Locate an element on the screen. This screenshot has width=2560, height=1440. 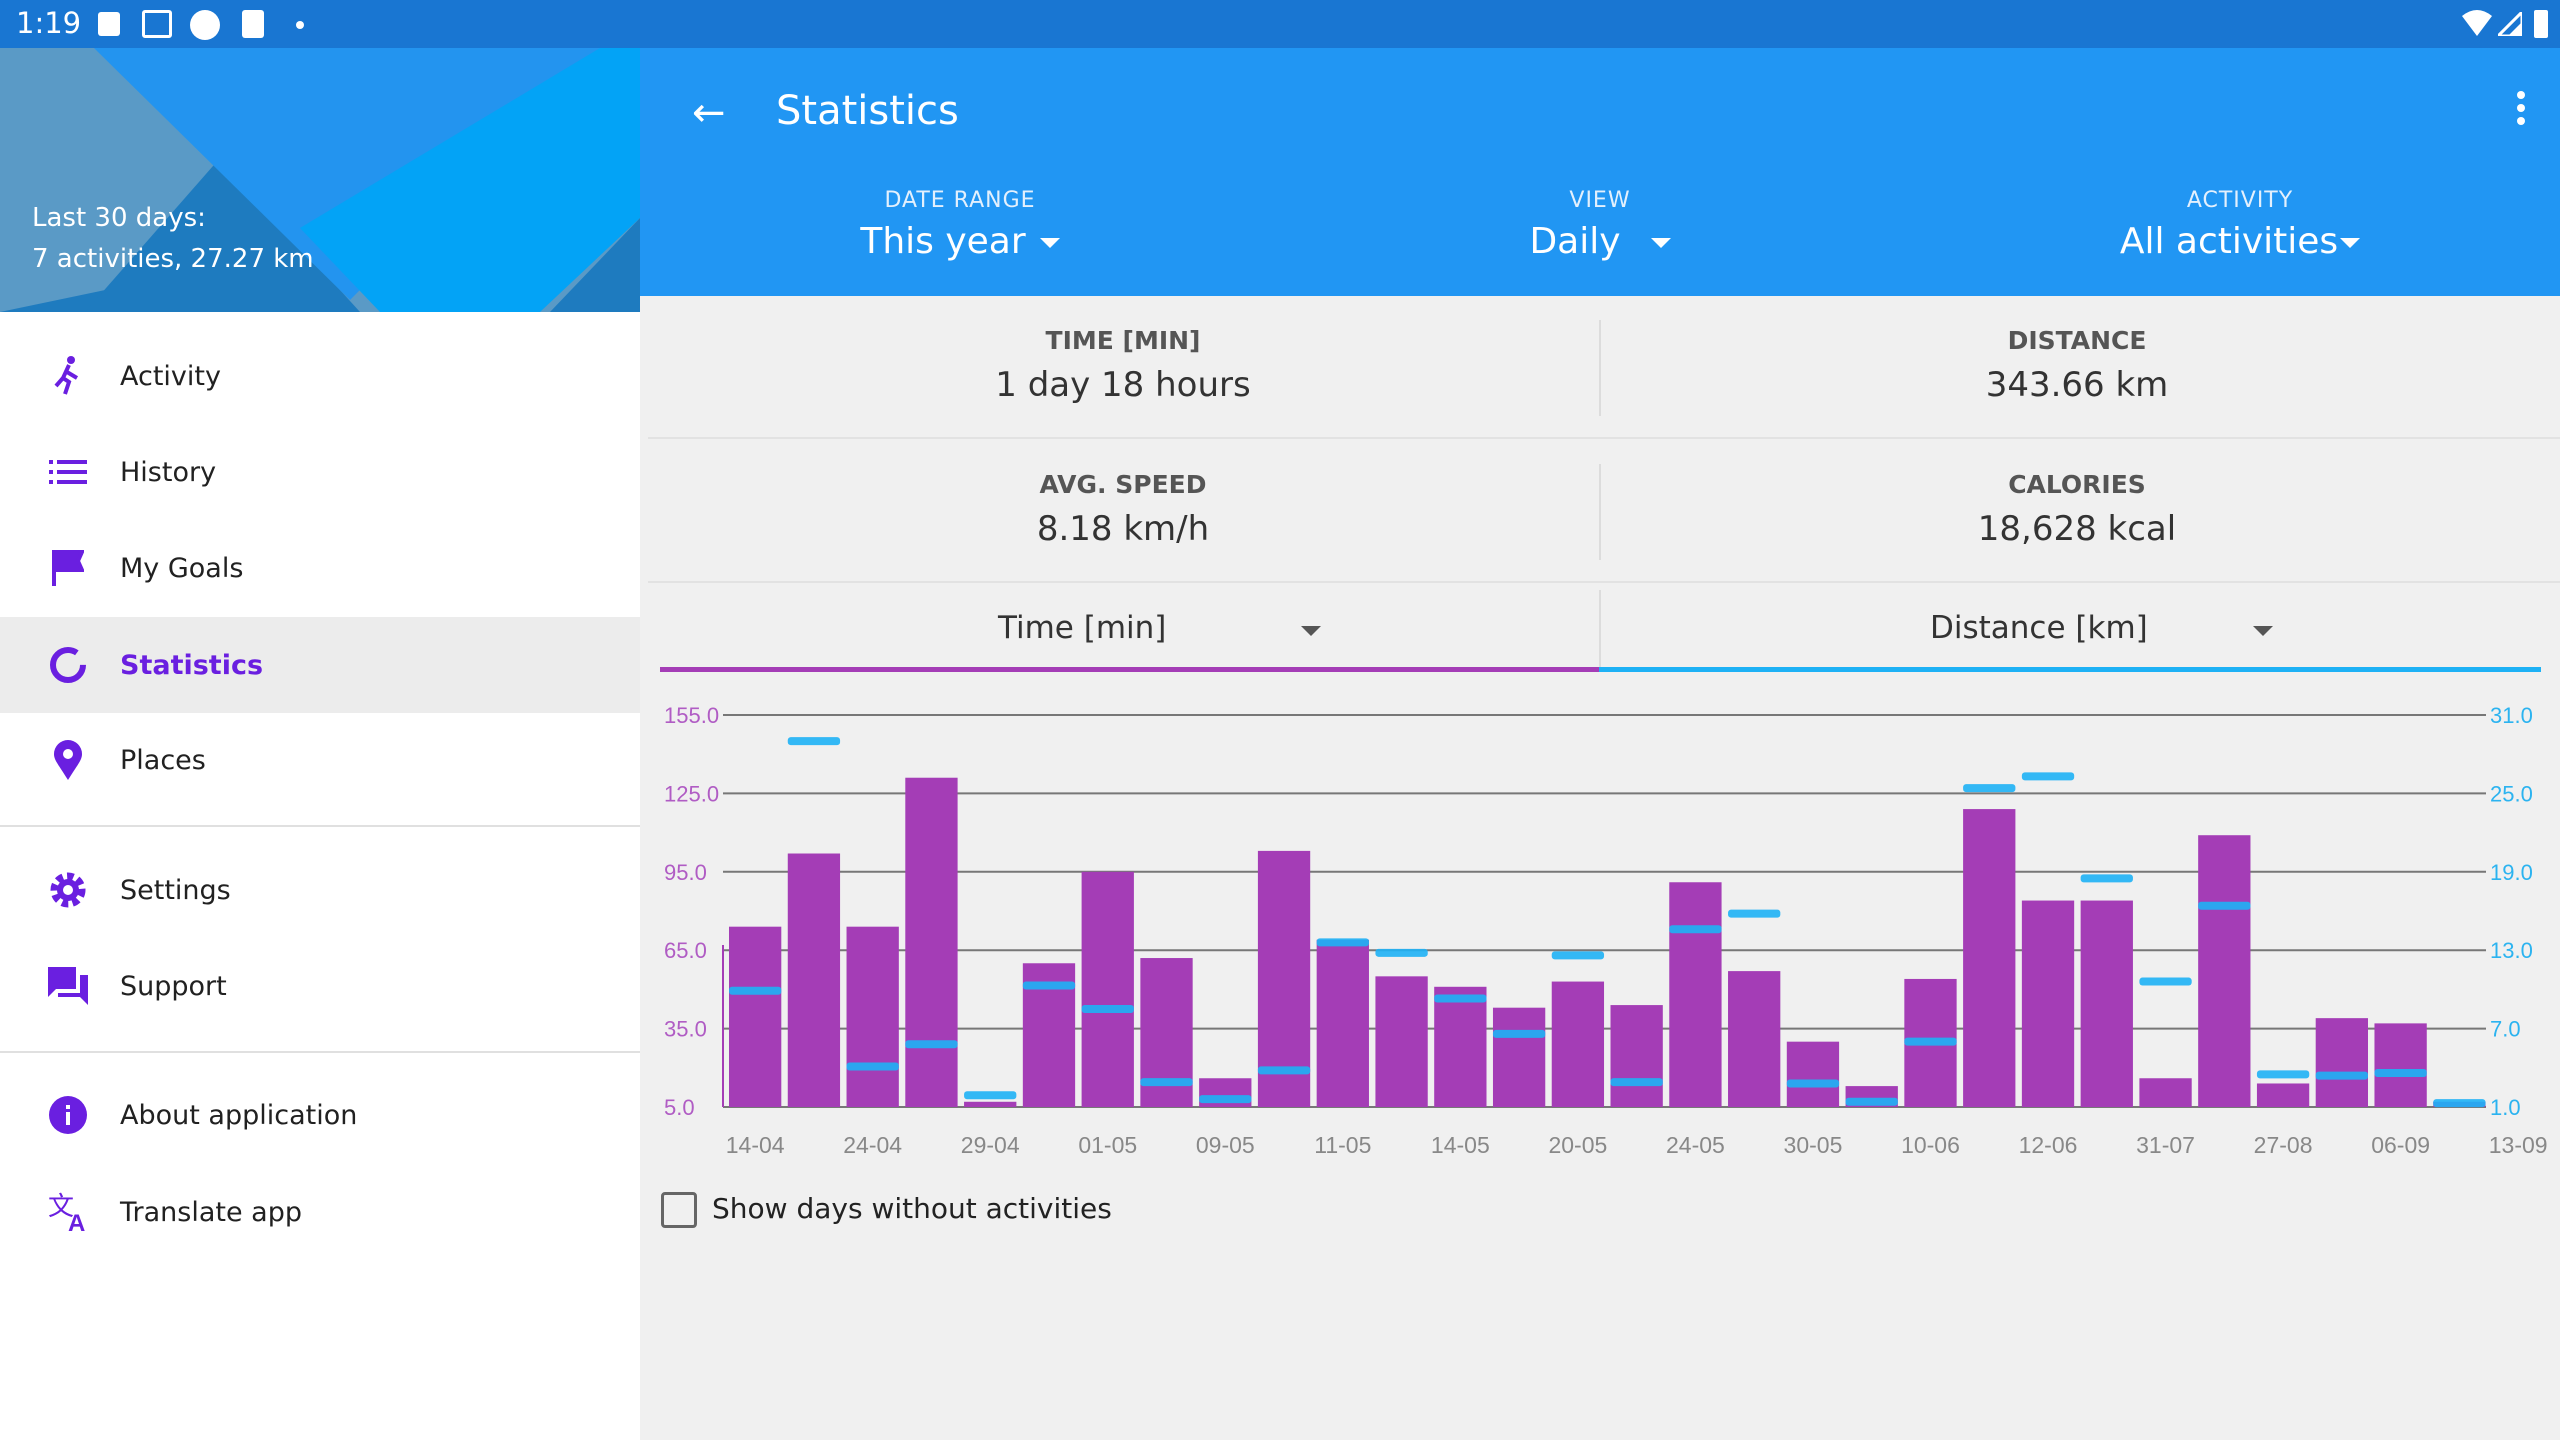
summary-totals: 7 activities, 27.27 km is located at coordinates (173, 259).